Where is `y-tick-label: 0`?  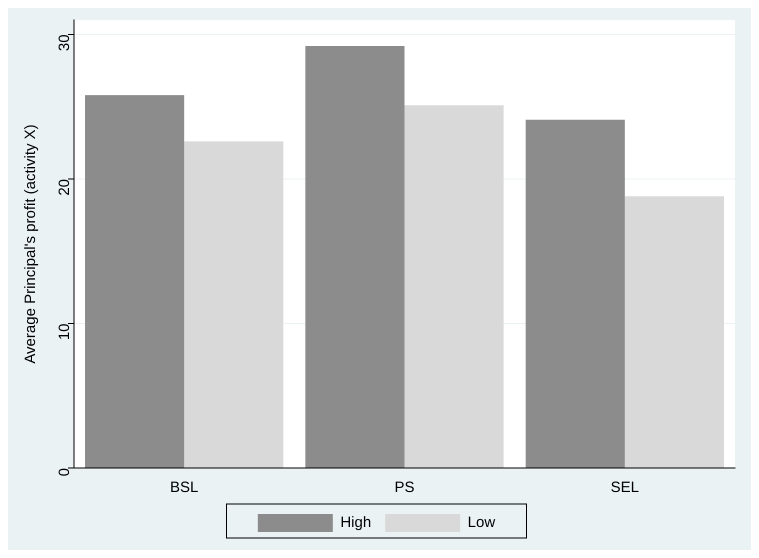 y-tick-label: 0 is located at coordinates (65, 472).